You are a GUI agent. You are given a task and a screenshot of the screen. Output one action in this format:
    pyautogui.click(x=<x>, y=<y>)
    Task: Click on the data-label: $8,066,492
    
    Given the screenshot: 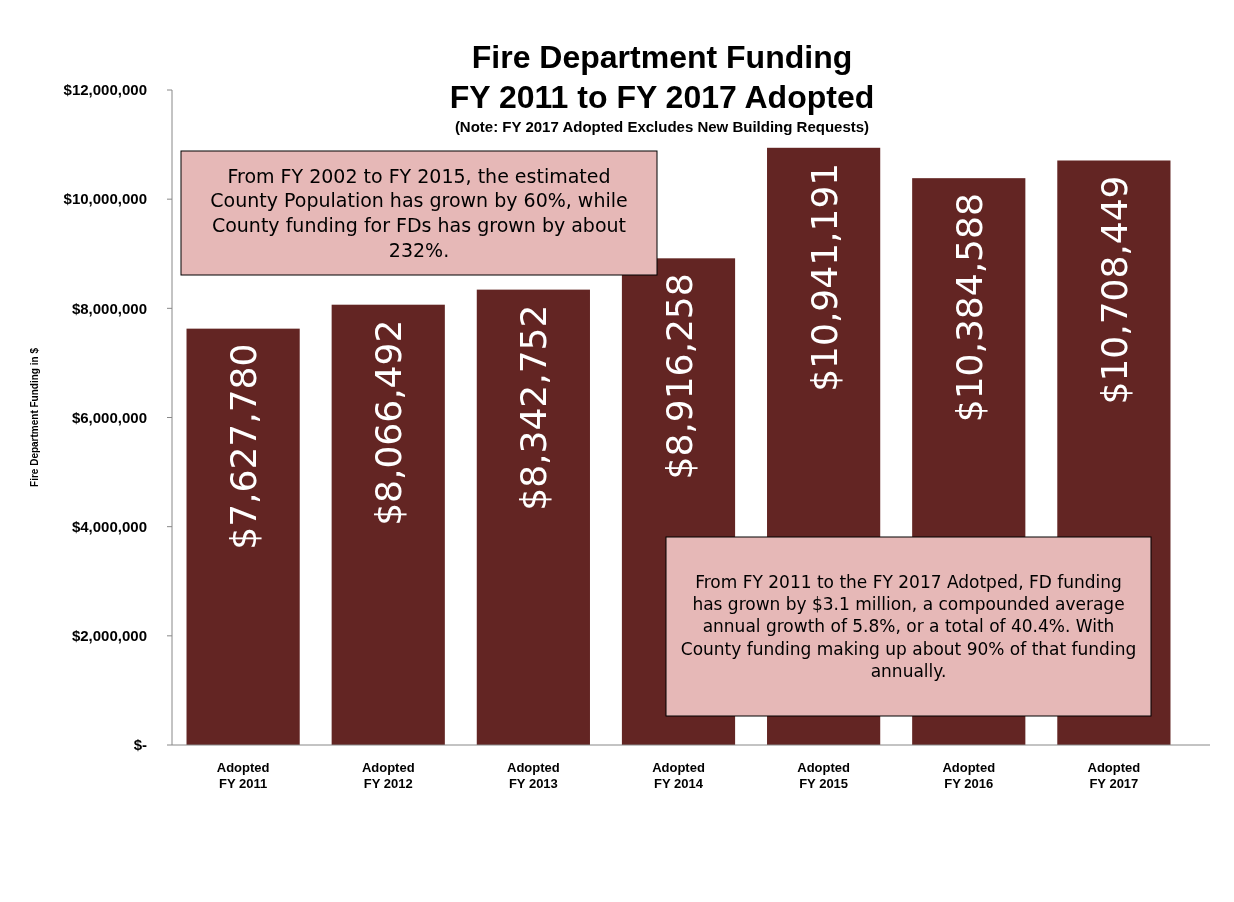 What is the action you would take?
    pyautogui.click(x=389, y=422)
    